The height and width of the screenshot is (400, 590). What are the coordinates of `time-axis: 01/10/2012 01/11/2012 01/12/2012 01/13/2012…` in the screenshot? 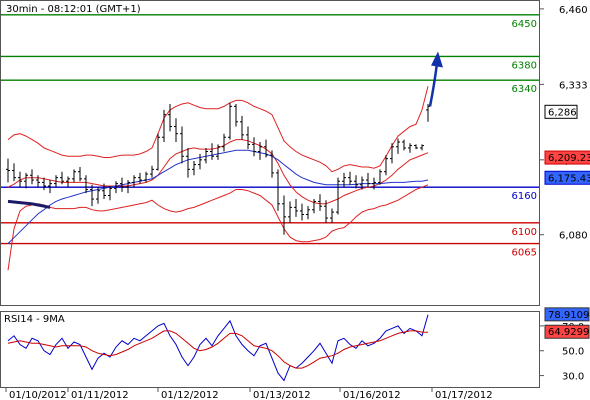 It's located at (249, 394).